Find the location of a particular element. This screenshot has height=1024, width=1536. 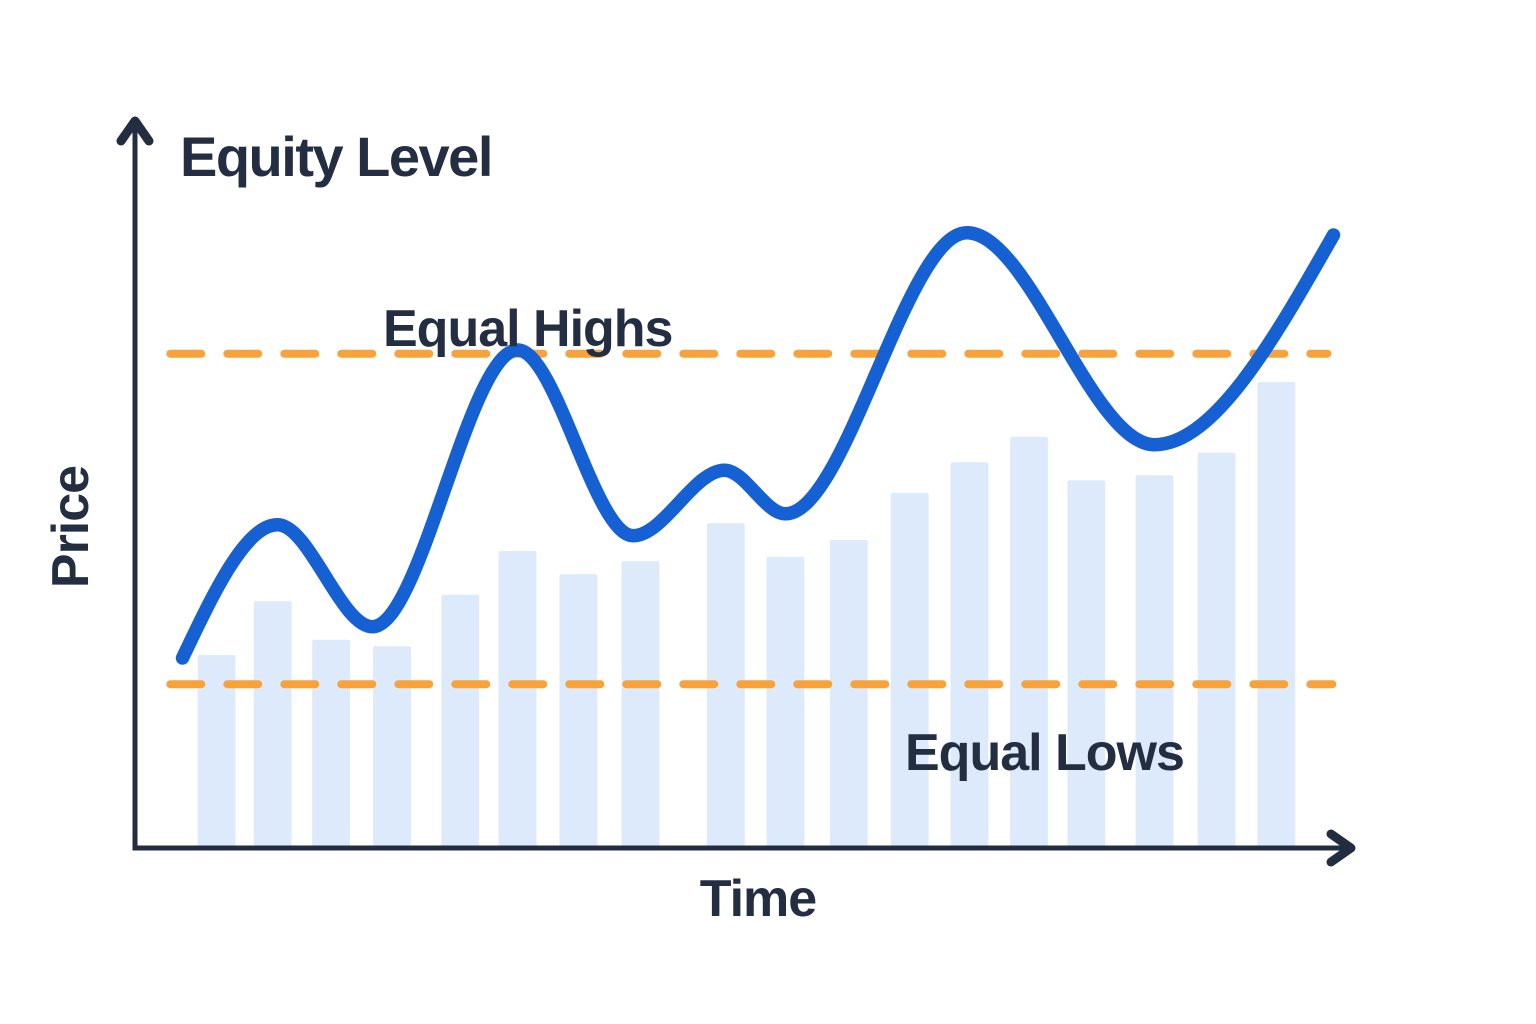

y-axis-arrow-icon is located at coordinates (135, 131).